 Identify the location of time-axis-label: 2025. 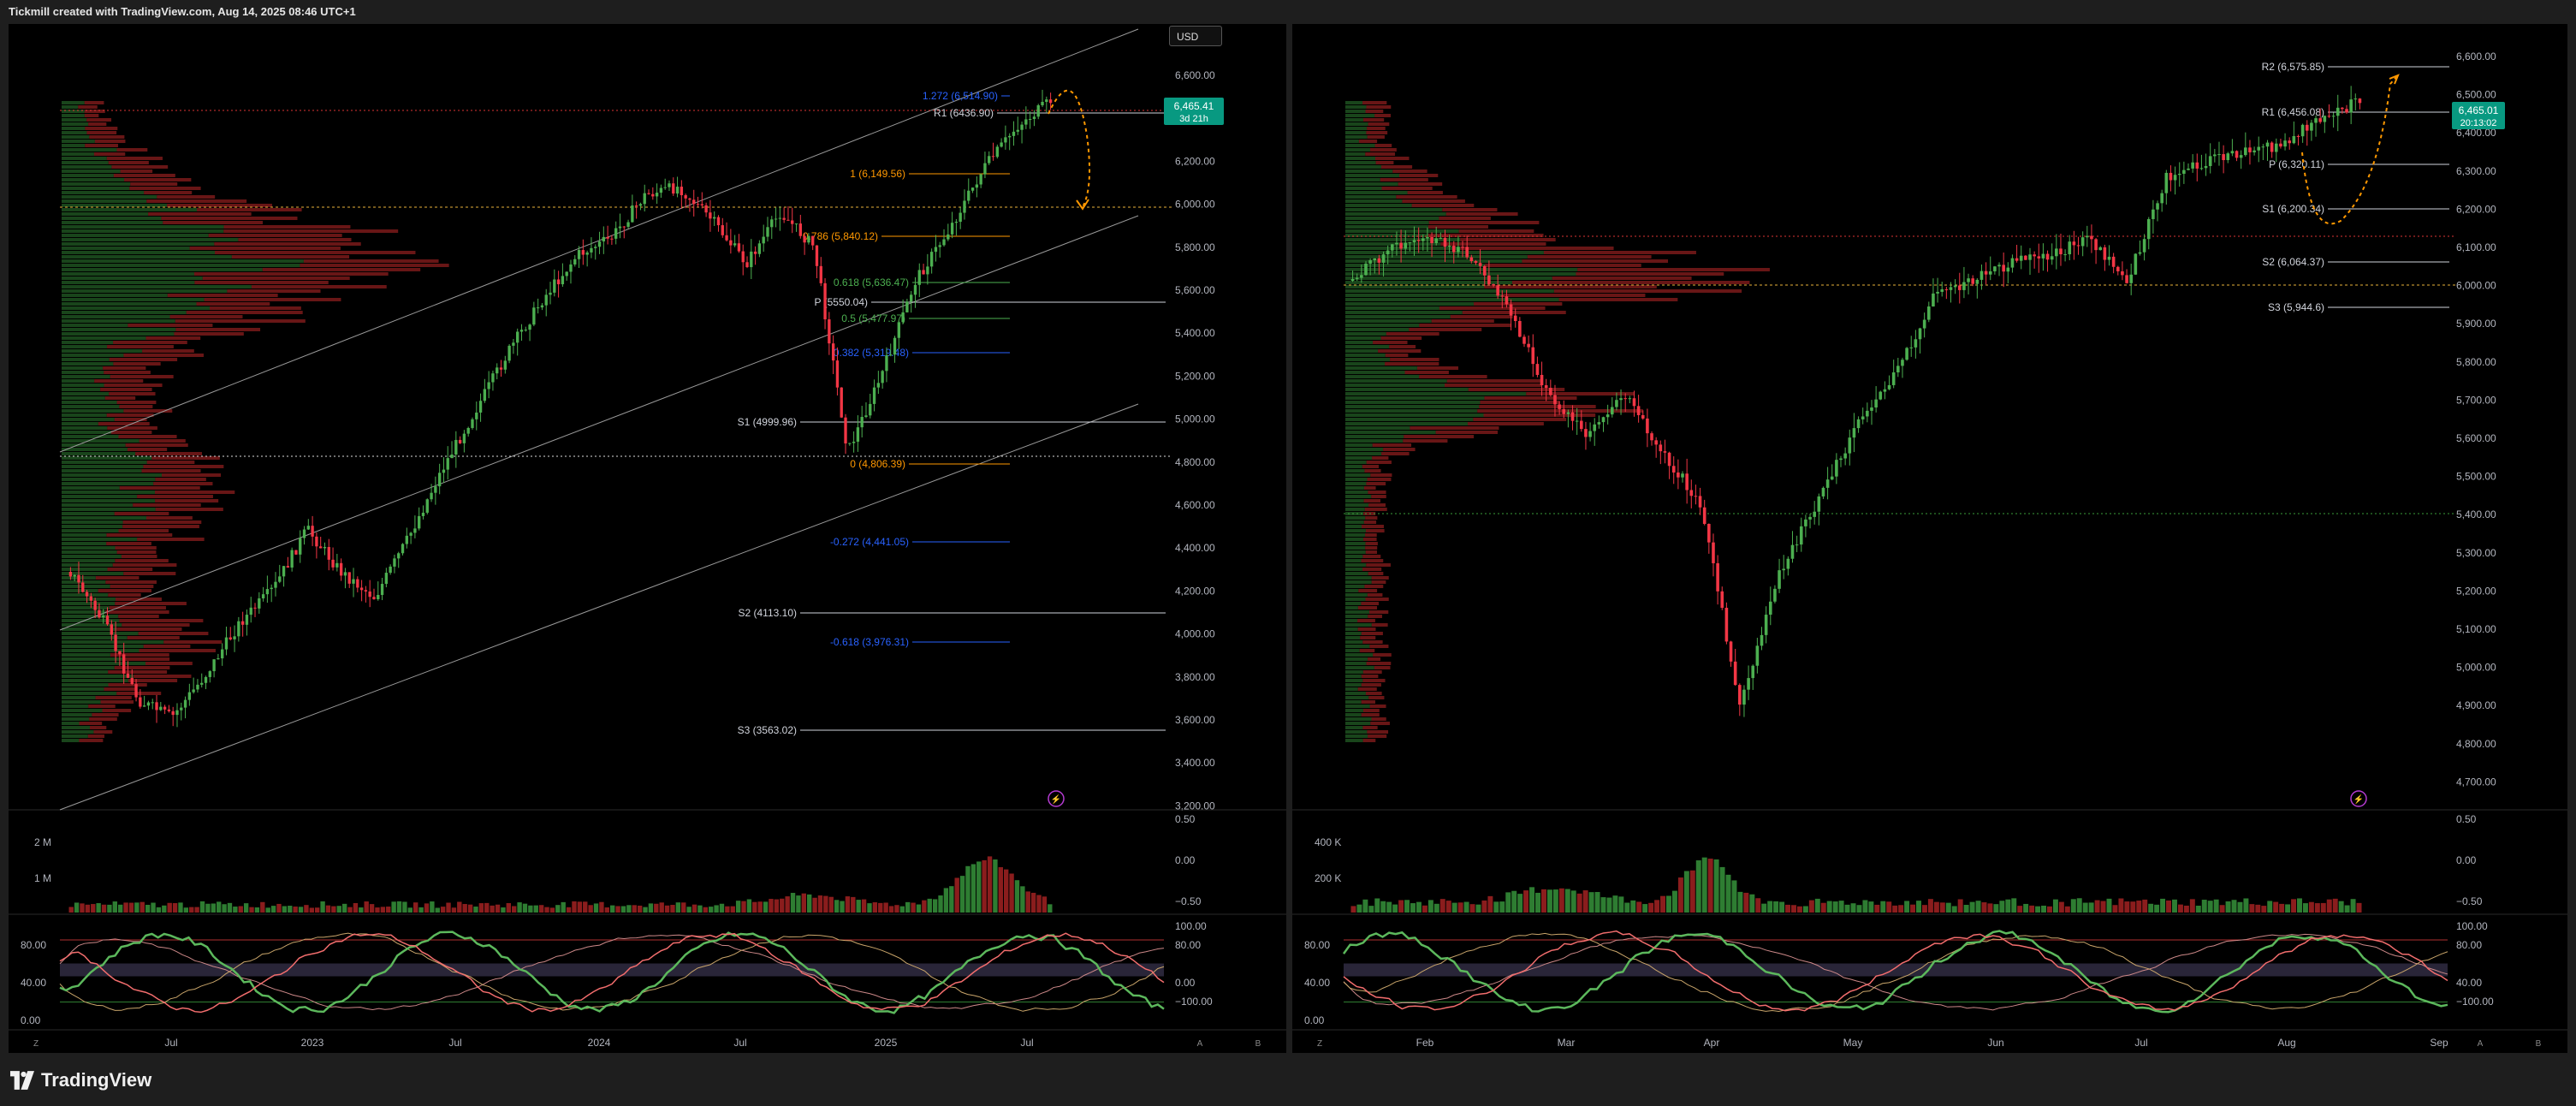
(886, 1043).